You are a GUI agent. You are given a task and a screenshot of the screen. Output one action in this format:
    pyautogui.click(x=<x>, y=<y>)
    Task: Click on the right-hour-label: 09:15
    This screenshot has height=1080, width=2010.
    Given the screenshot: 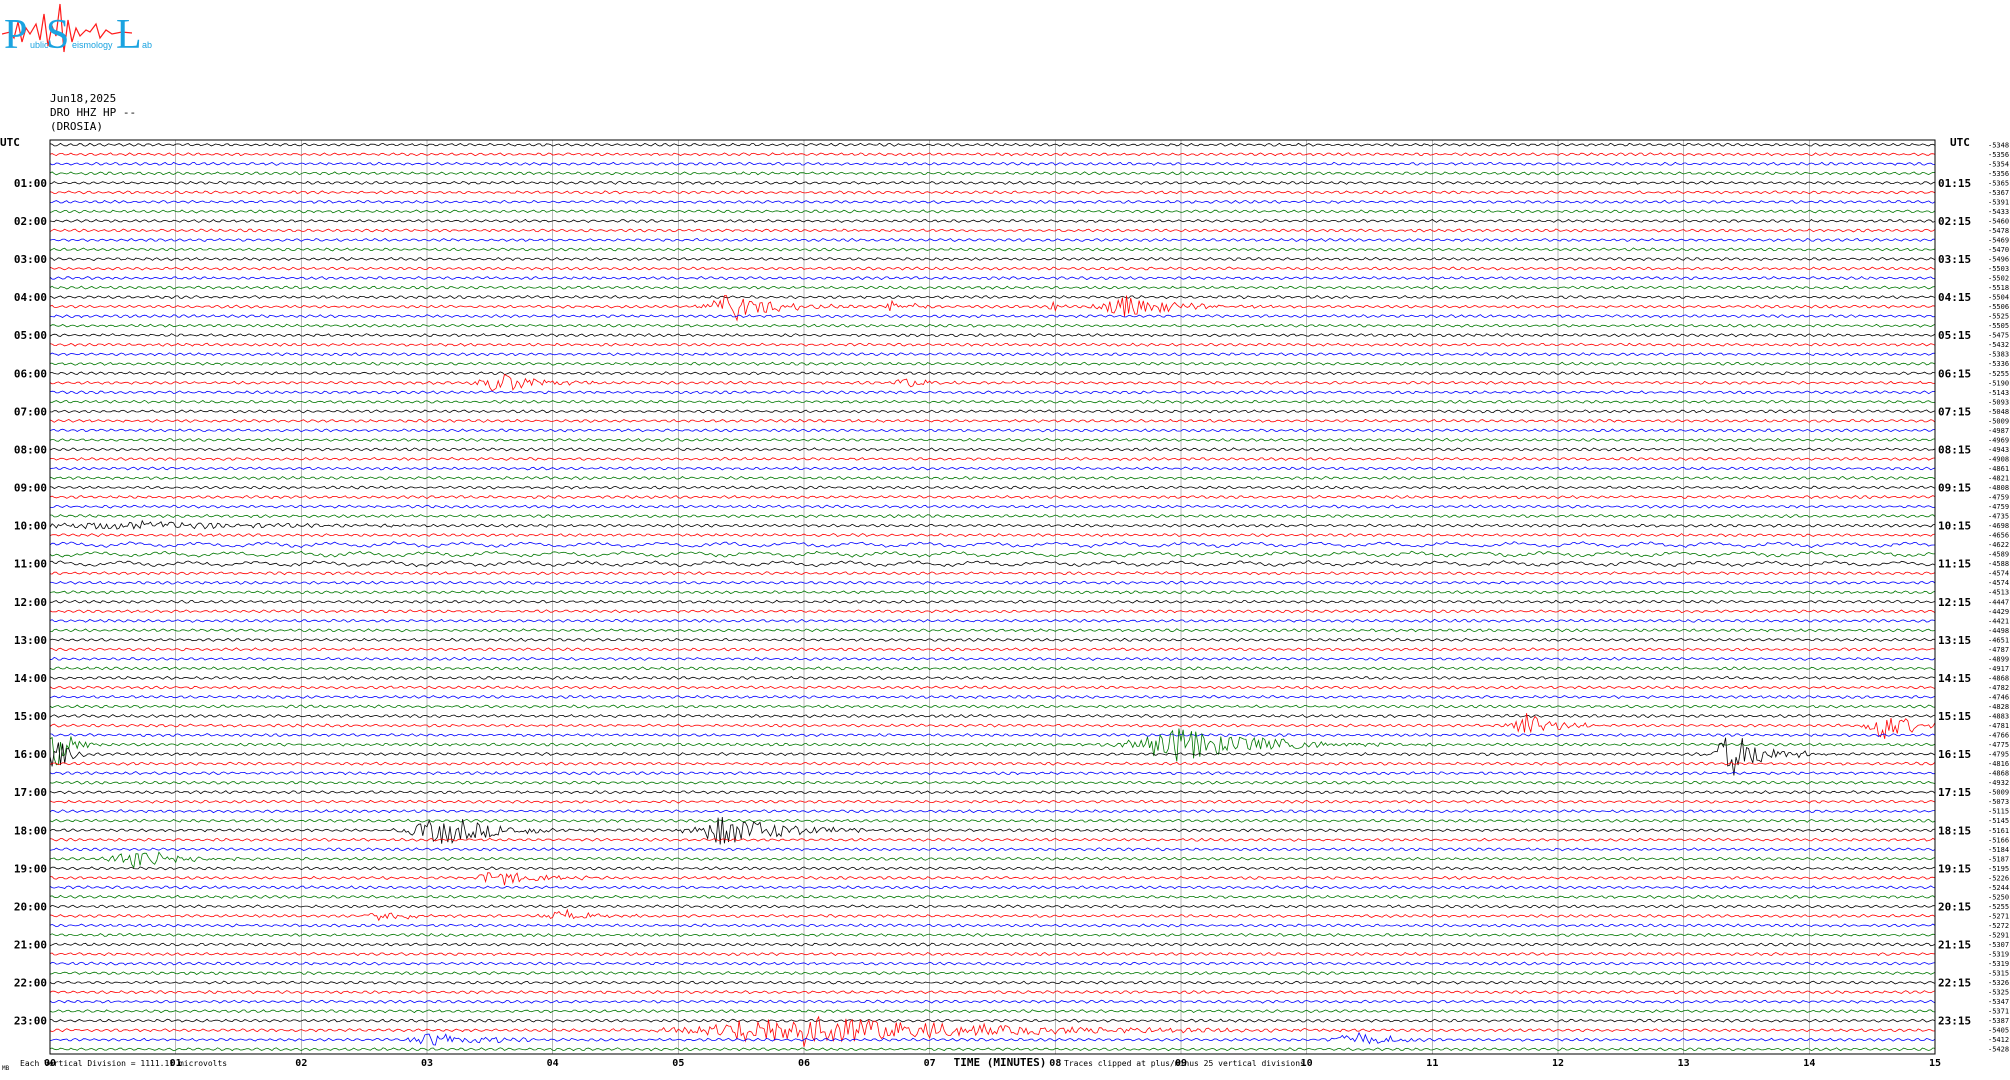 What is the action you would take?
    pyautogui.click(x=1954, y=488)
    